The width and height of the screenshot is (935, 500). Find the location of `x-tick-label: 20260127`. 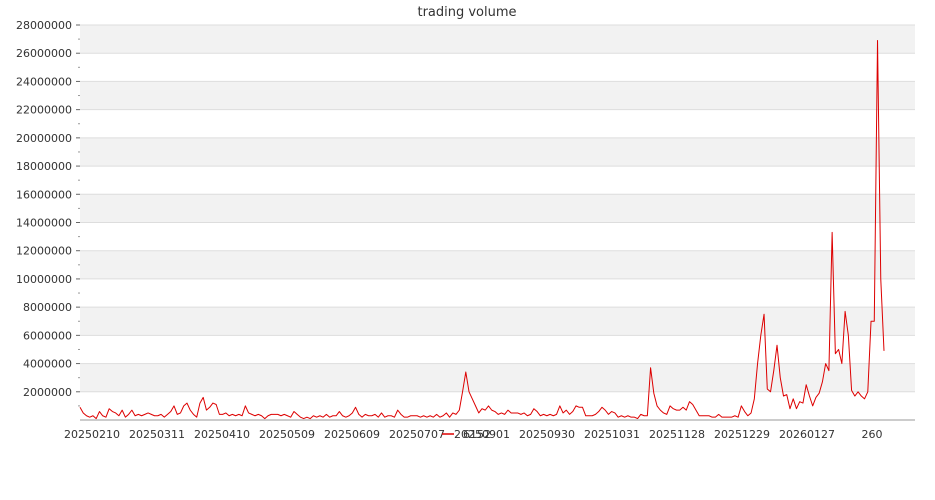

x-tick-label: 20260127 is located at coordinates (807, 434).